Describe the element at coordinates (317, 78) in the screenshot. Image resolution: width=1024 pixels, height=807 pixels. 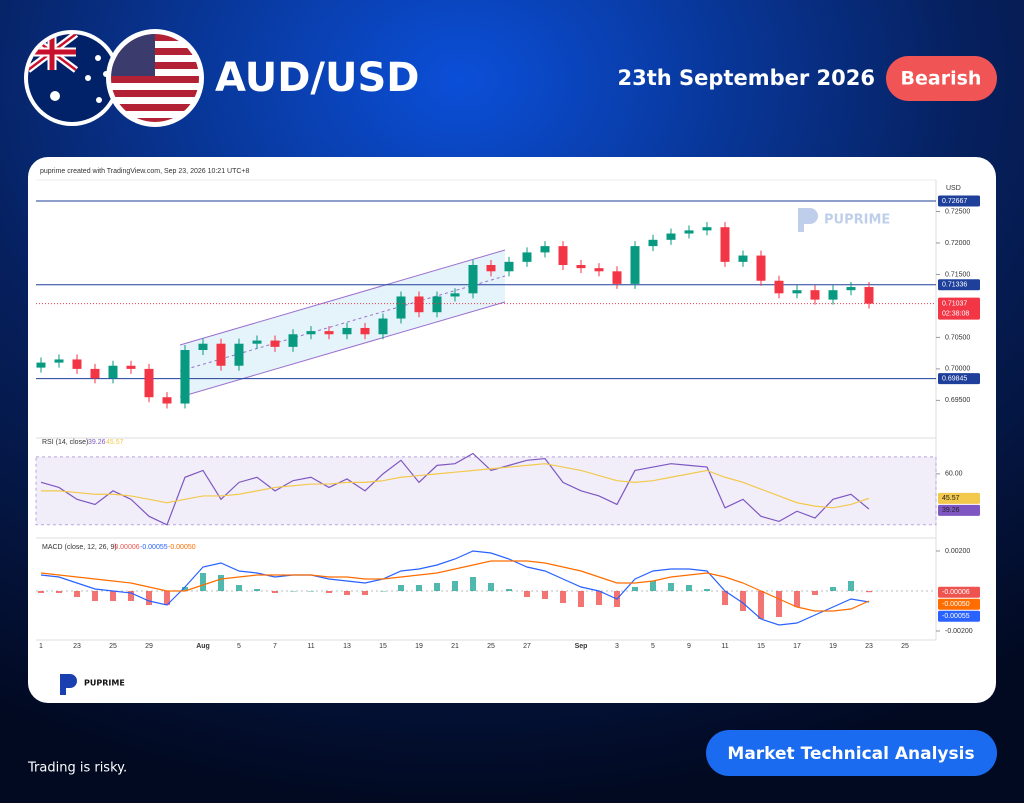
I see `pair-title: AUD/USD` at that location.